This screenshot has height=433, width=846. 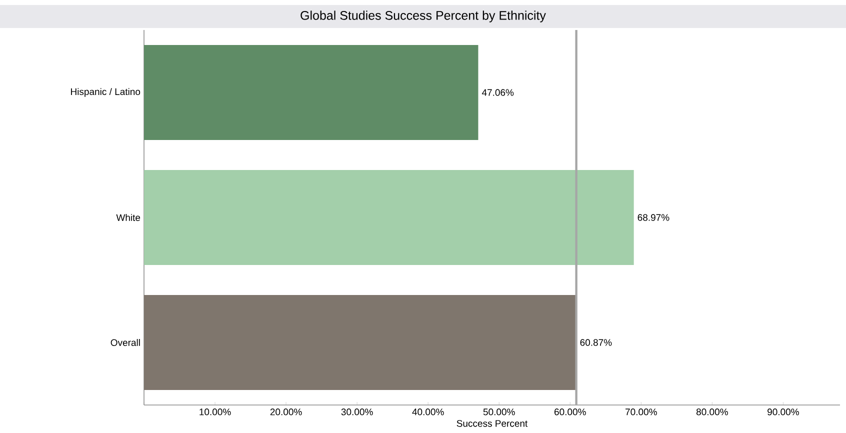 What do you see at coordinates (105, 92) in the screenshot?
I see `y-tick-label: Hispanic / Latino` at bounding box center [105, 92].